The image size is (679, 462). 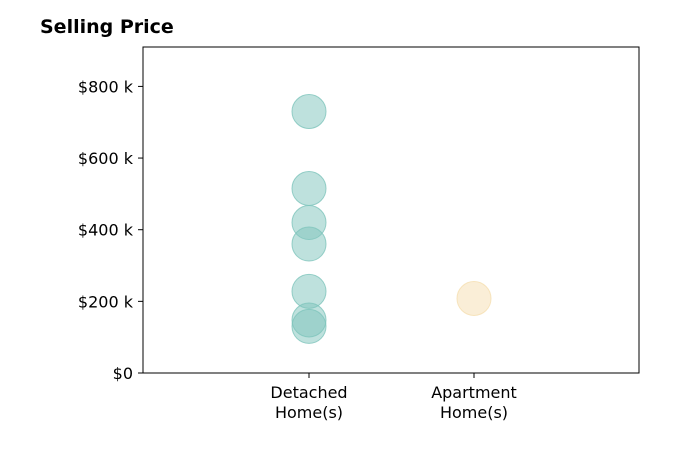 What do you see at coordinates (123, 373) in the screenshot?
I see `y-tick-label: $0` at bounding box center [123, 373].